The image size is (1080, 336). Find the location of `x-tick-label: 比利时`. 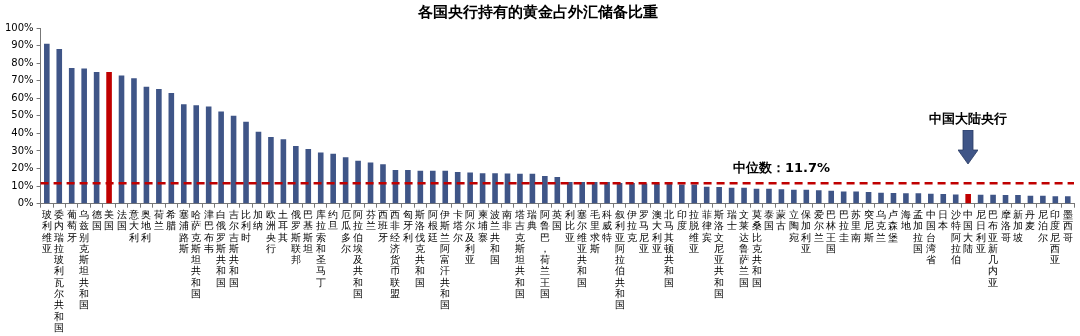

x-tick-label: 比利时 is located at coordinates (246, 225).